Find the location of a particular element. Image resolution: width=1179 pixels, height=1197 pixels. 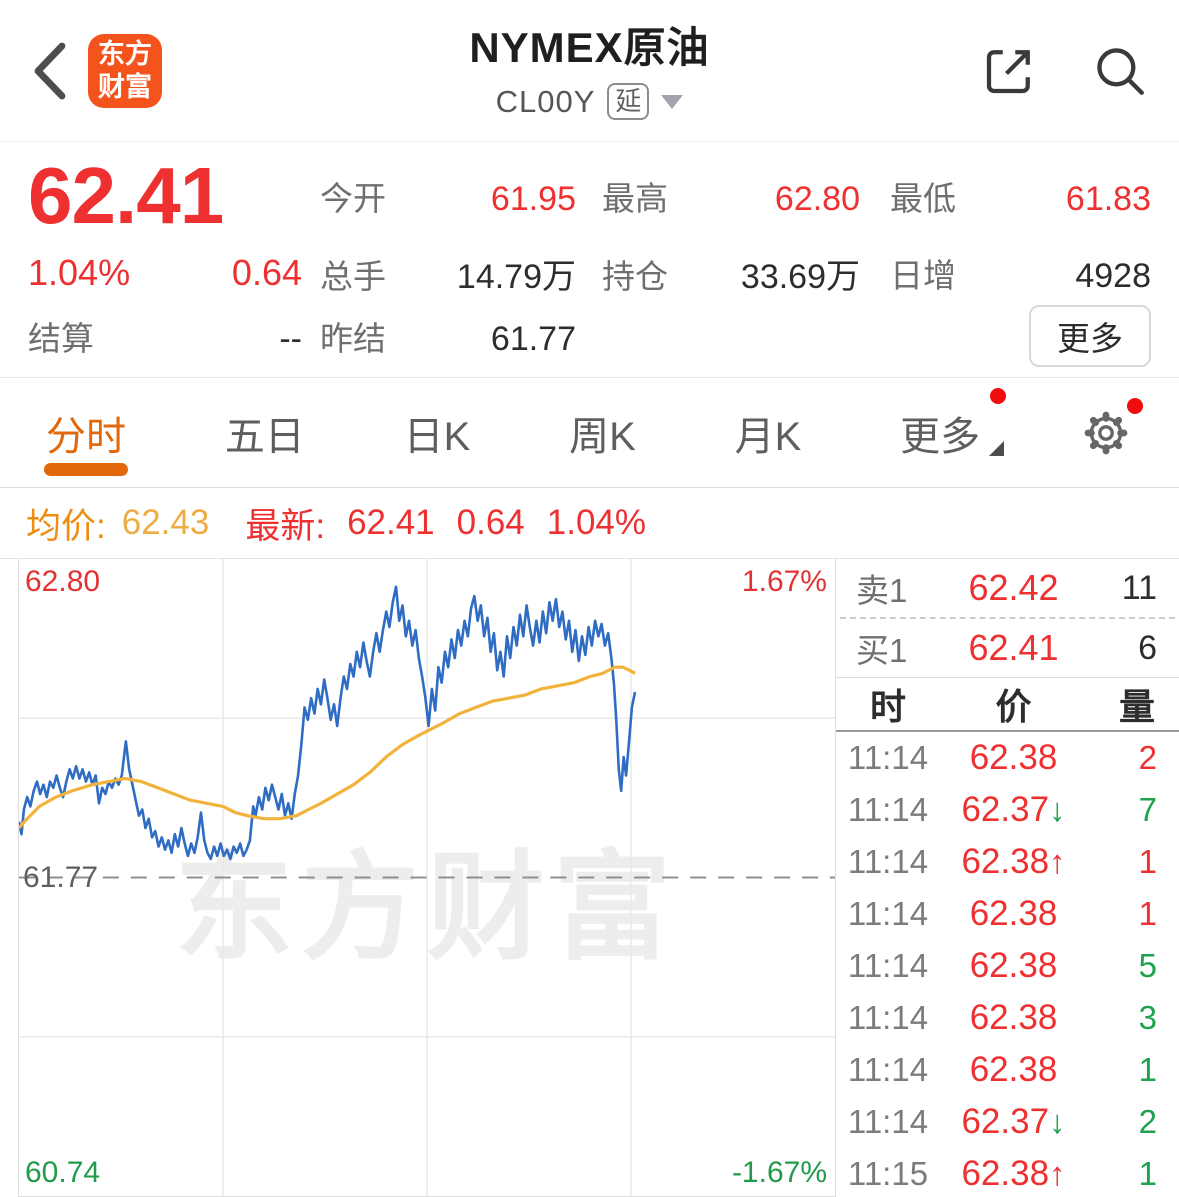

bid-row: 买1 62.41 6 is located at coordinates (1007, 648).